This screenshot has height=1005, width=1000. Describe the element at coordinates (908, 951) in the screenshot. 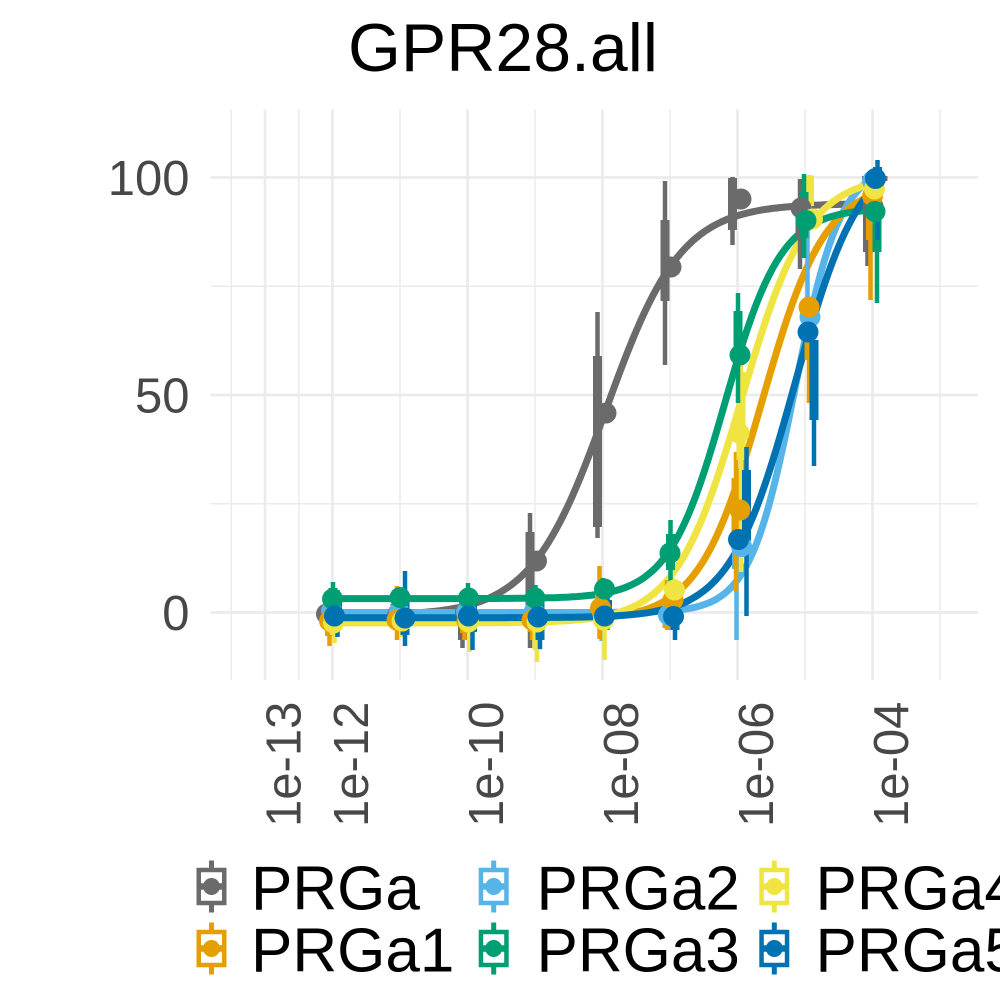

I see `svg-text: PRGa5` at that location.